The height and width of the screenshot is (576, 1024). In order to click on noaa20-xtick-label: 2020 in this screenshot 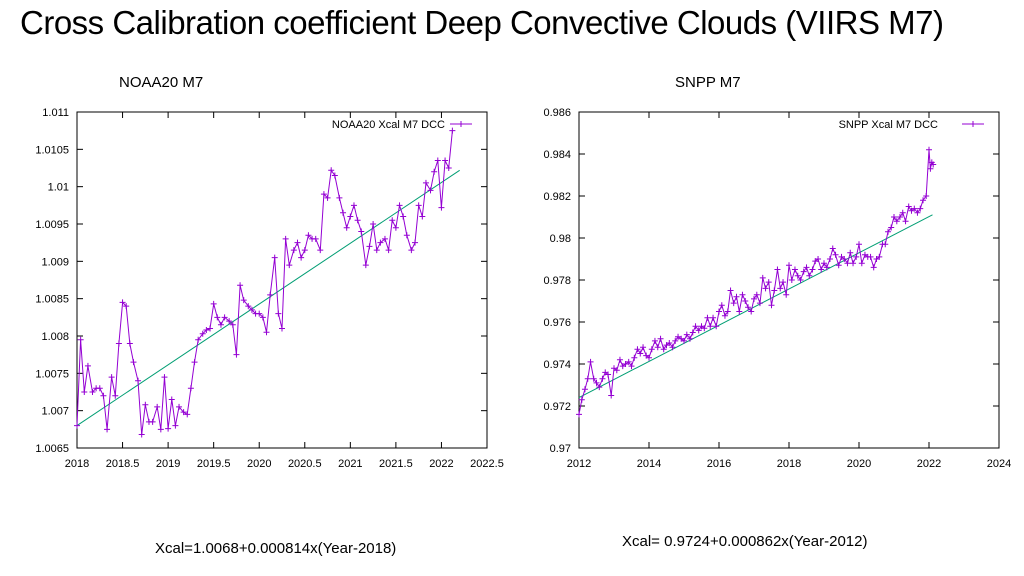, I will do `click(259, 464)`.